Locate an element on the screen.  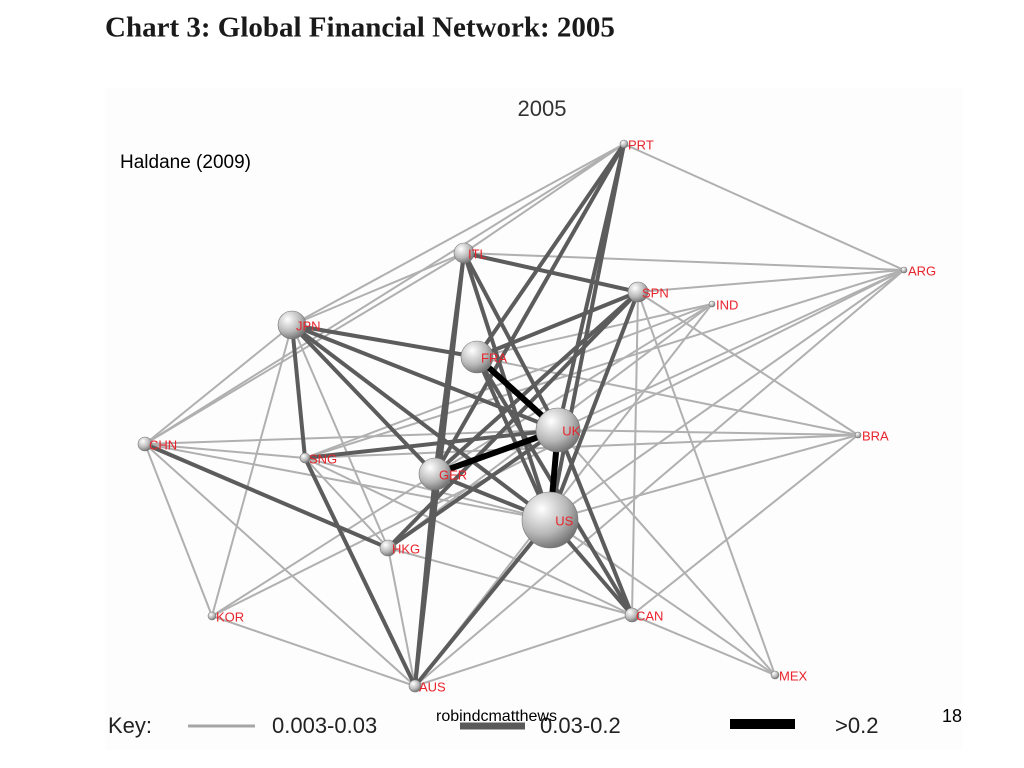
node-label: ARG is located at coordinates (922, 270).